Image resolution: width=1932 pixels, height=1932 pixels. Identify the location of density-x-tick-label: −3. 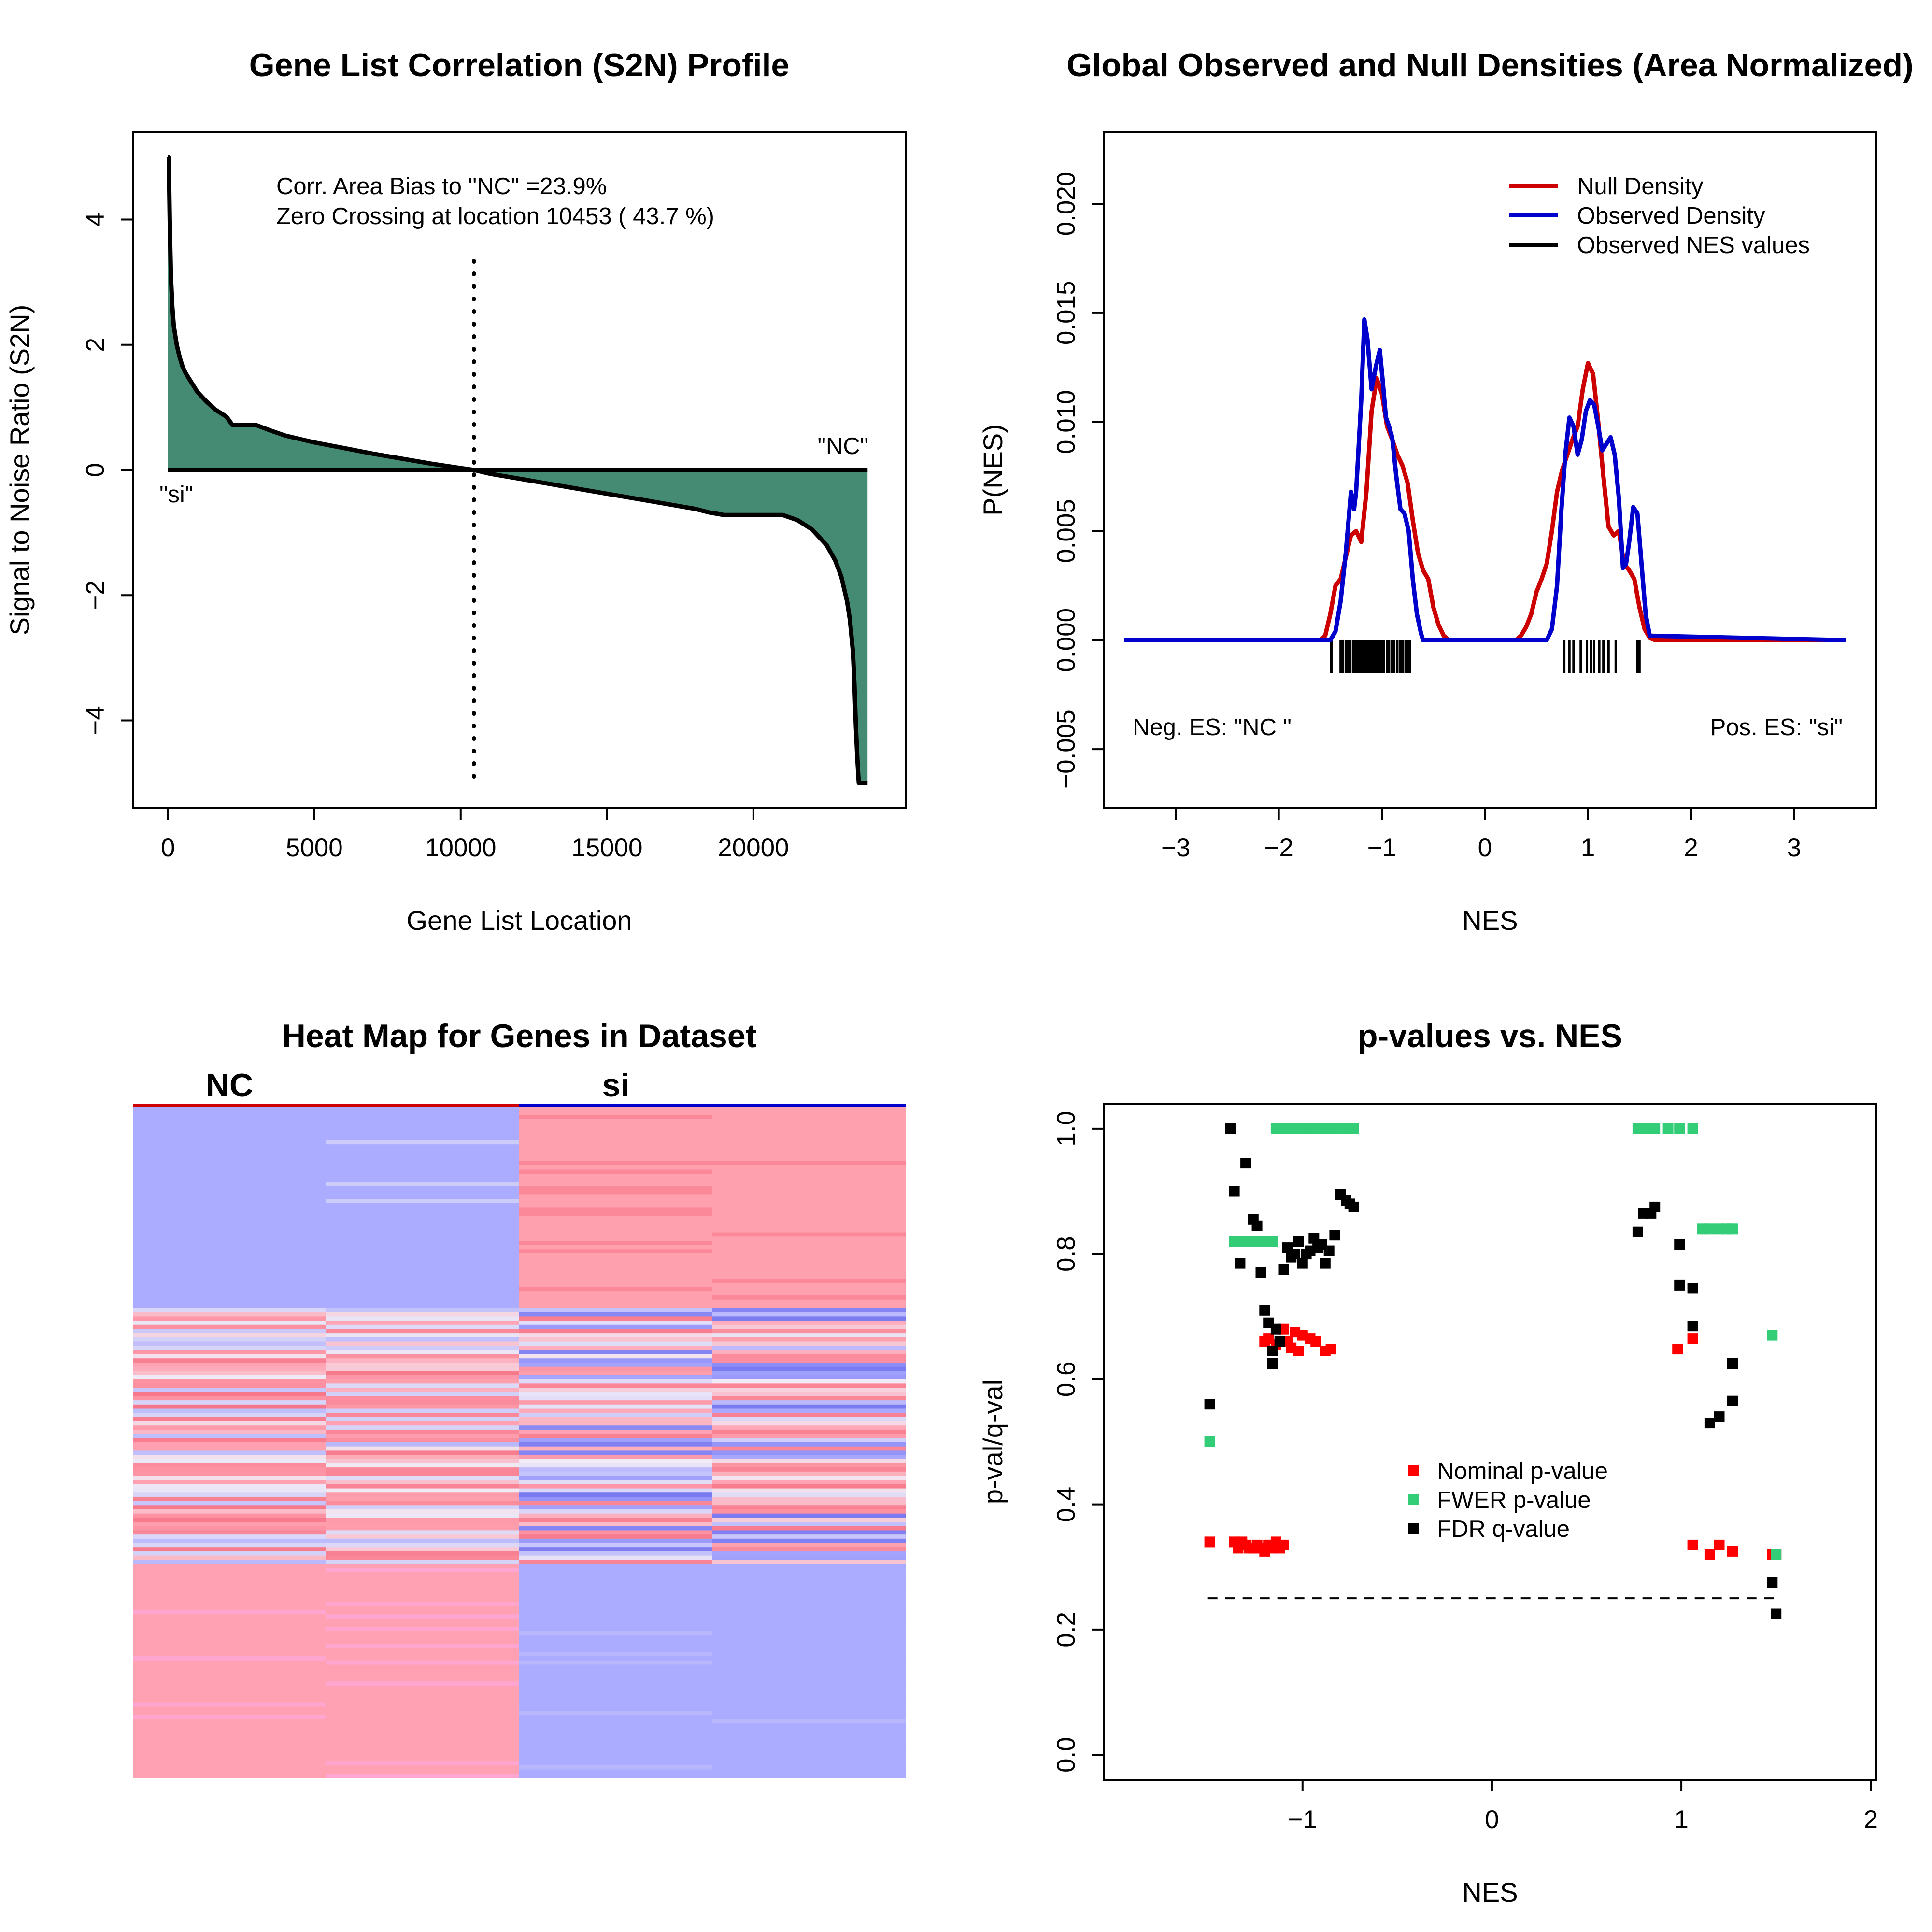
(1175, 848).